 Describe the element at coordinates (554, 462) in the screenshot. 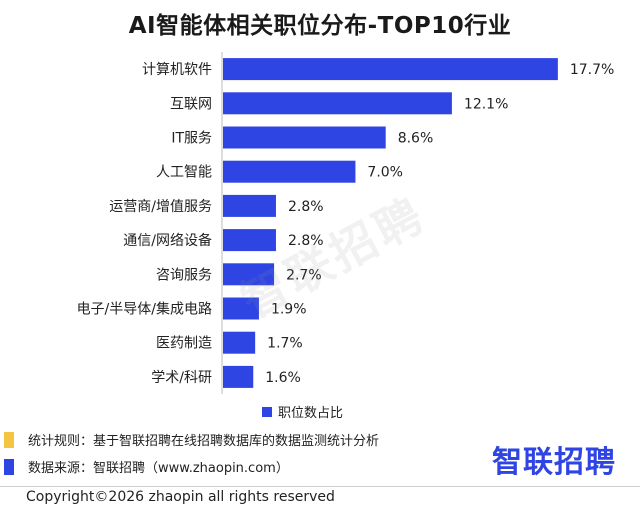

I see `brand-logo: 智联招聘` at that location.